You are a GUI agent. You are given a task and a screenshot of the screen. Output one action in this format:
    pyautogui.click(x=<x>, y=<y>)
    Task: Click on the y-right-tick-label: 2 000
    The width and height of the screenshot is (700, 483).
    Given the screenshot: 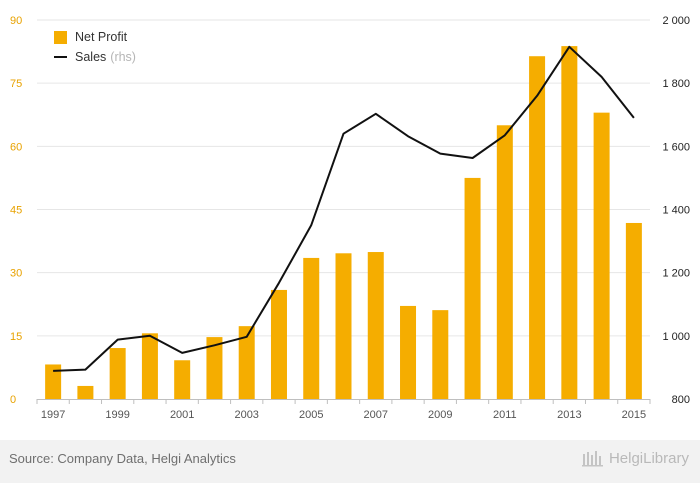 What is the action you would take?
    pyautogui.click(x=676, y=21)
    